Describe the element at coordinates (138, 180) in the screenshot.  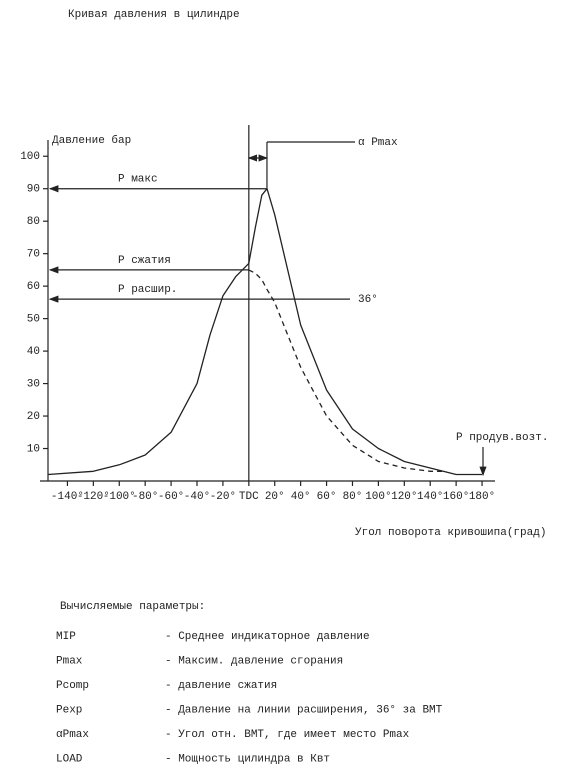
I see `annotation-label: P макс` at that location.